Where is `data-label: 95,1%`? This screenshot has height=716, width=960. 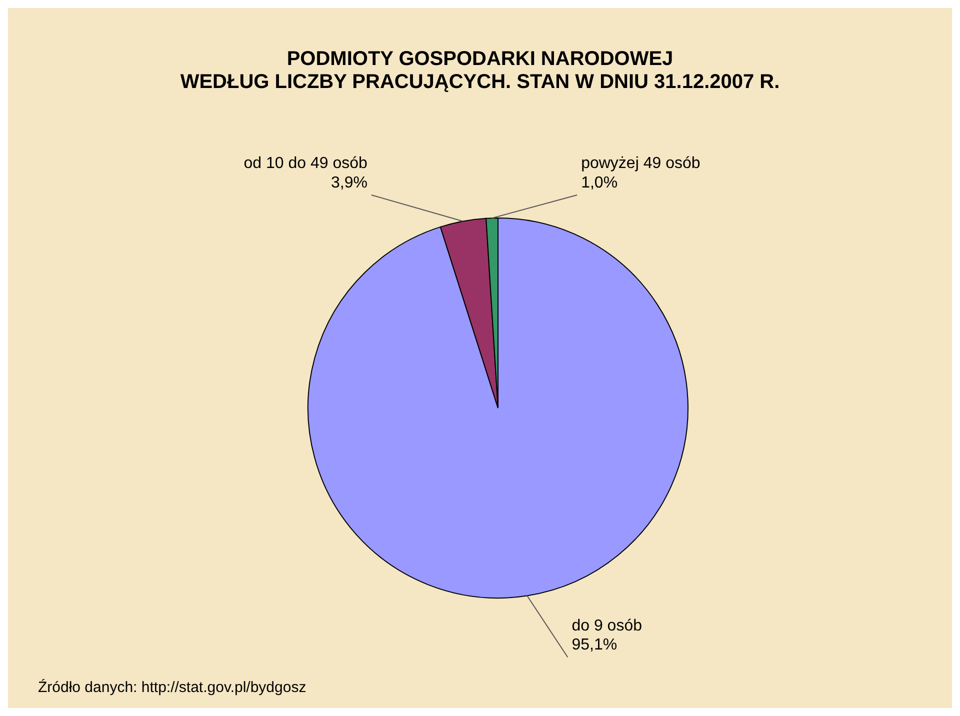 data-label: 95,1% is located at coordinates (595, 645).